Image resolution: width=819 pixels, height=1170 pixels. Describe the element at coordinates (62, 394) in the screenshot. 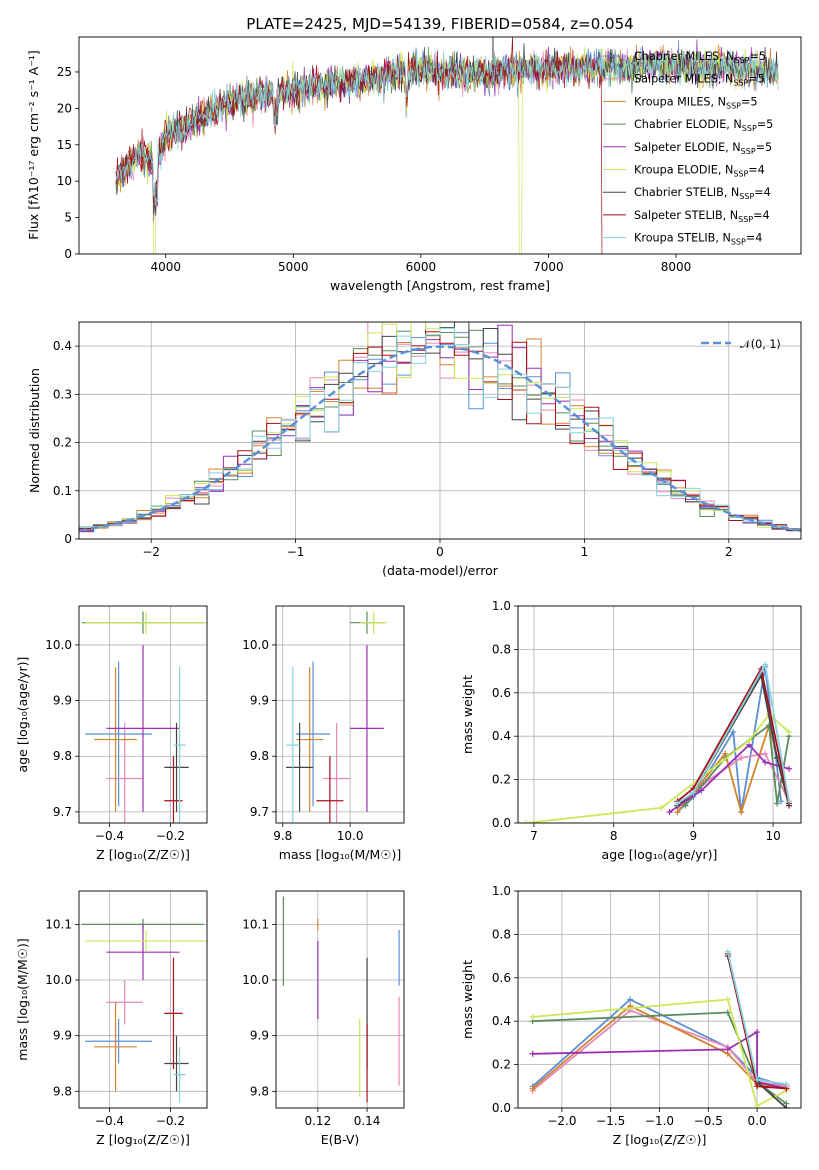

I see `y-tick-label: 0.3` at that location.